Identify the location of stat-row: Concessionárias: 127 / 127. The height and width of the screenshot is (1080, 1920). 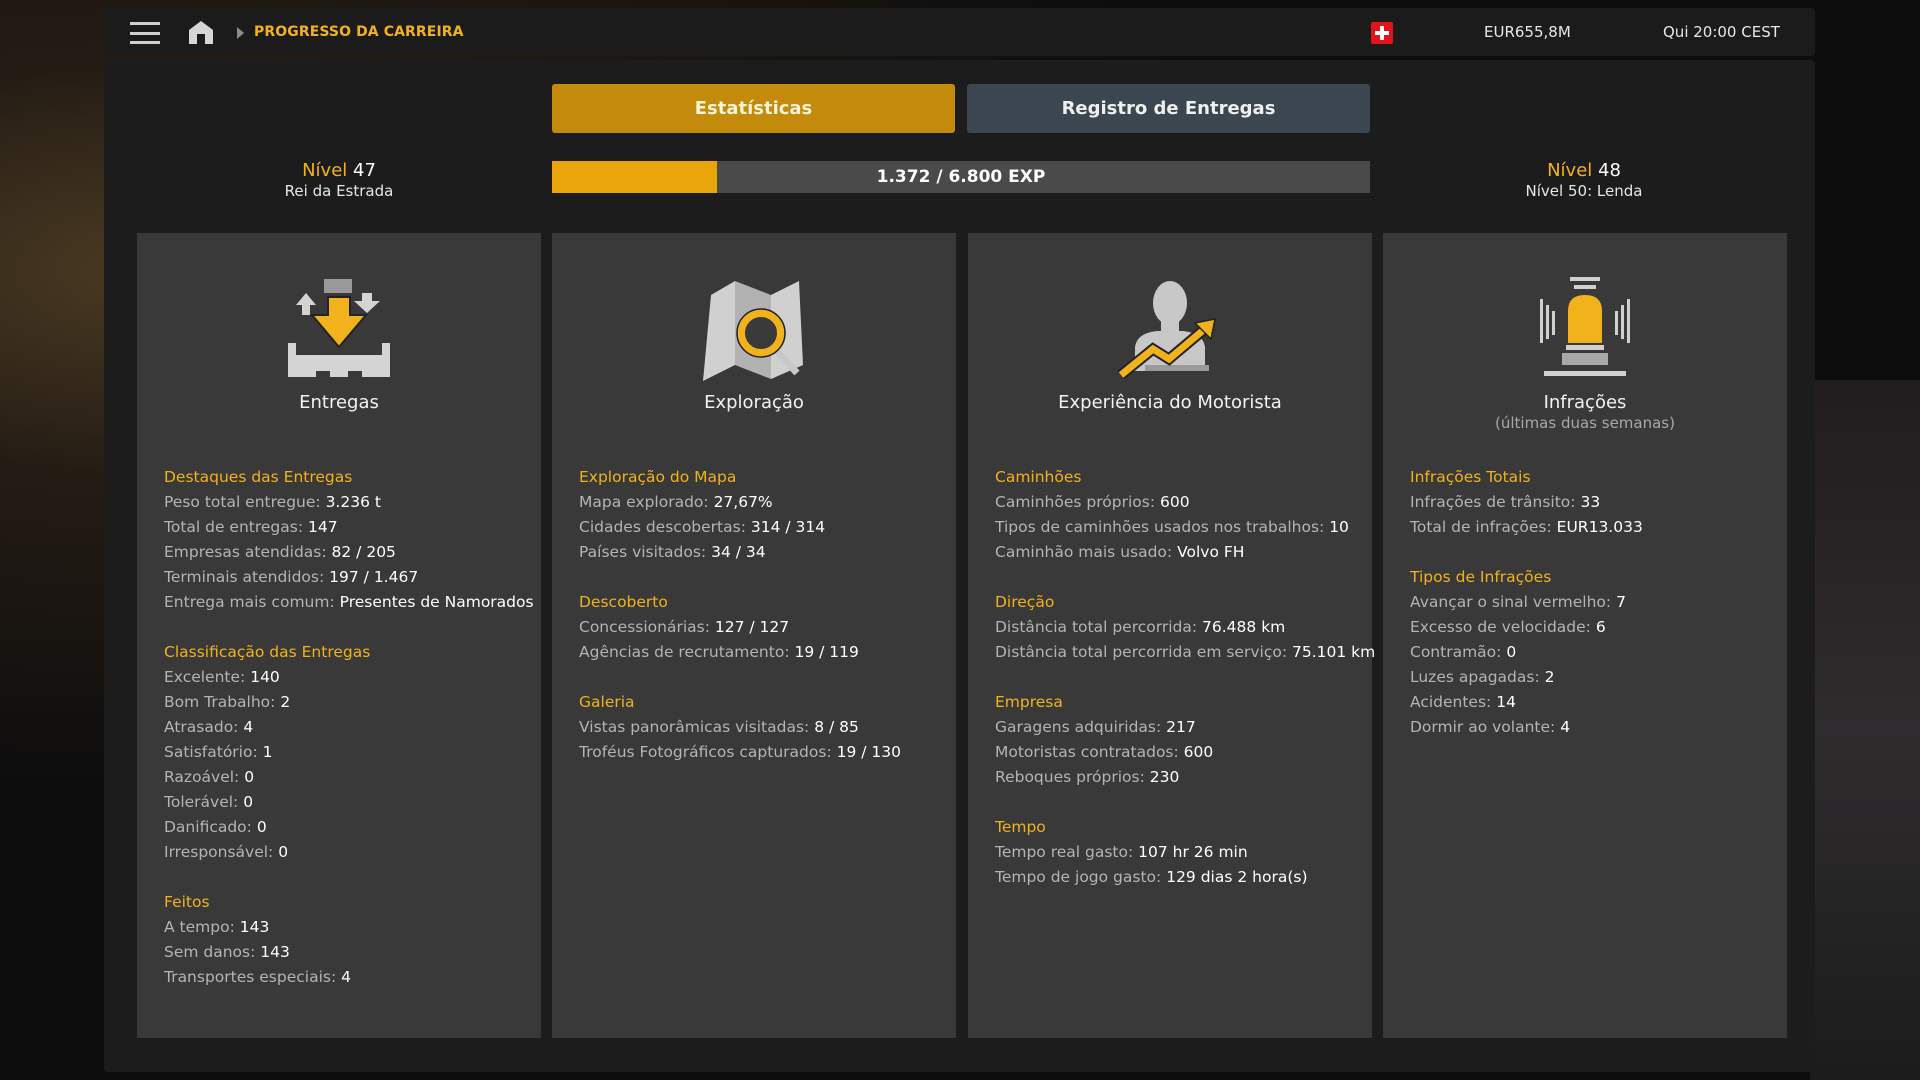
(763, 627).